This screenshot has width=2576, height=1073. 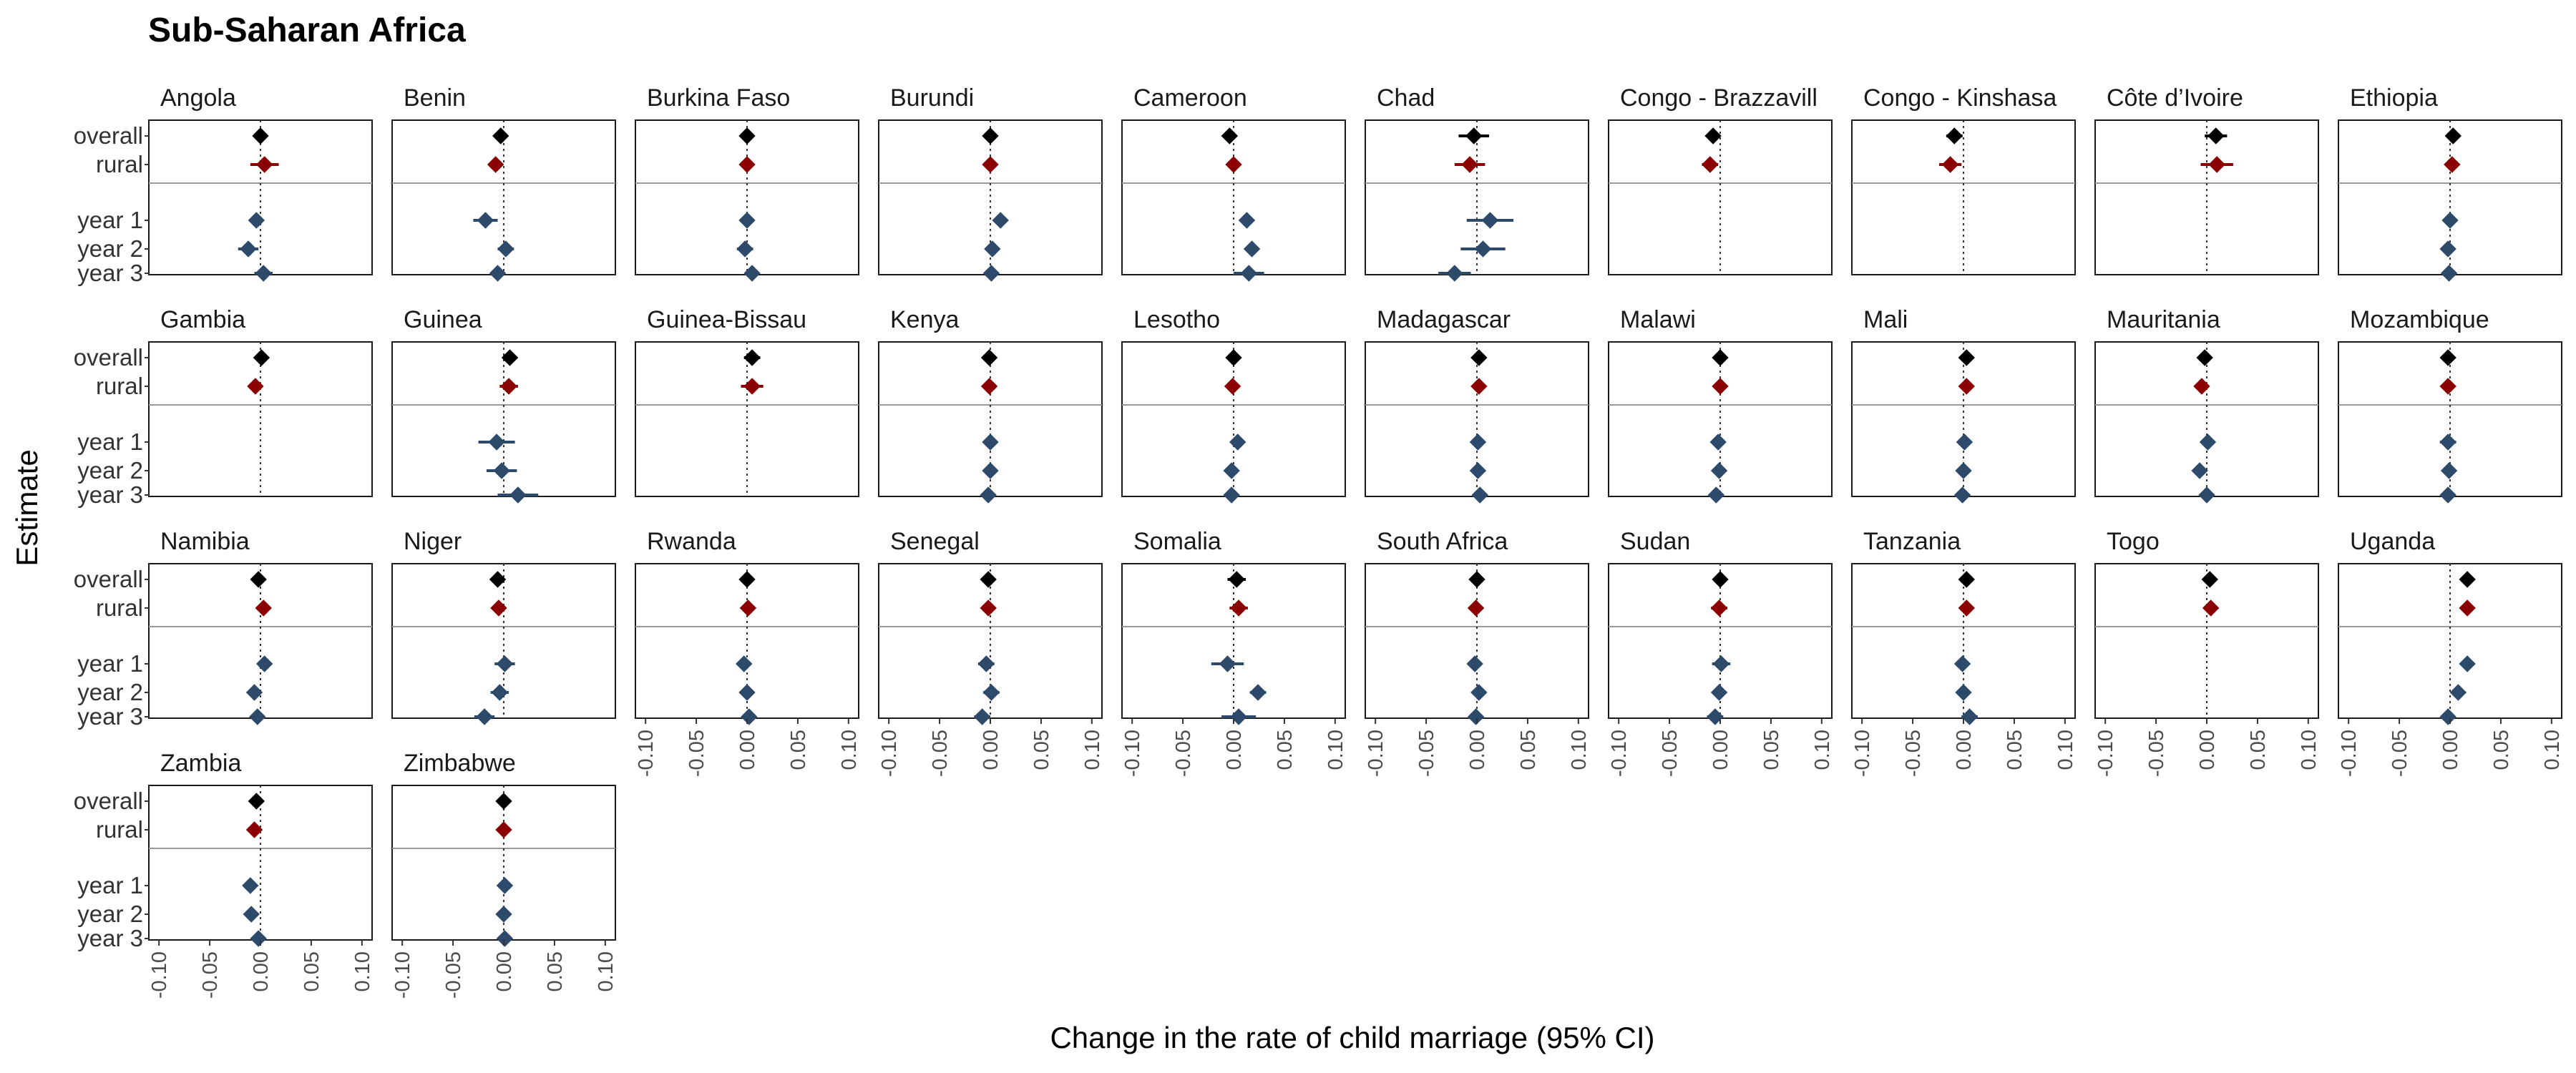 What do you see at coordinates (1720, 180) in the screenshot?
I see `panel-congo-brazzavill: Congo - Brazzavill` at bounding box center [1720, 180].